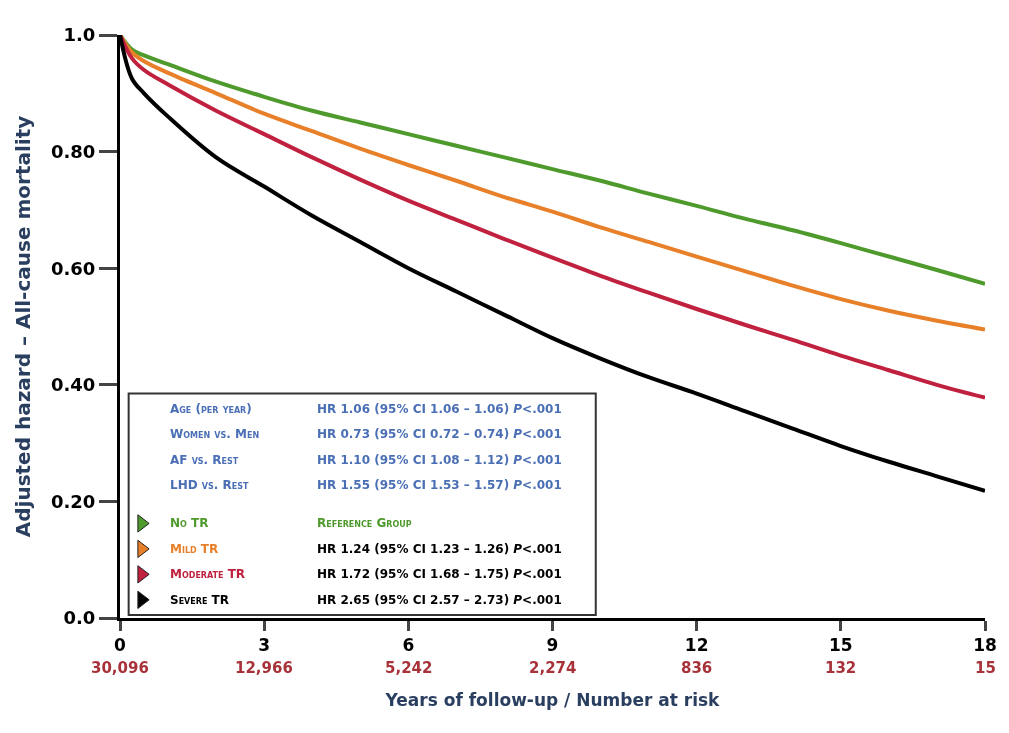  I want to click on annotation: Women vs. Men, so click(215, 434).